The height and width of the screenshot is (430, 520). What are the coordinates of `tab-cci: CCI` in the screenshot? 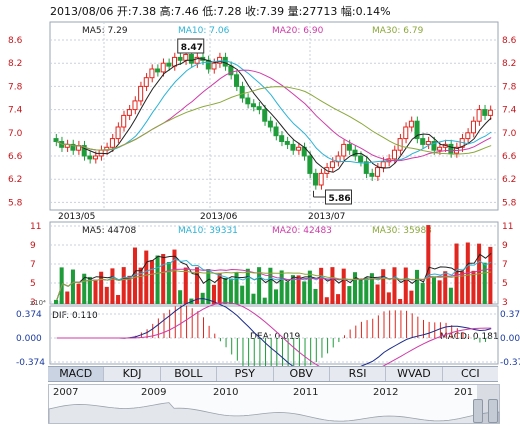 It's located at (470, 373).